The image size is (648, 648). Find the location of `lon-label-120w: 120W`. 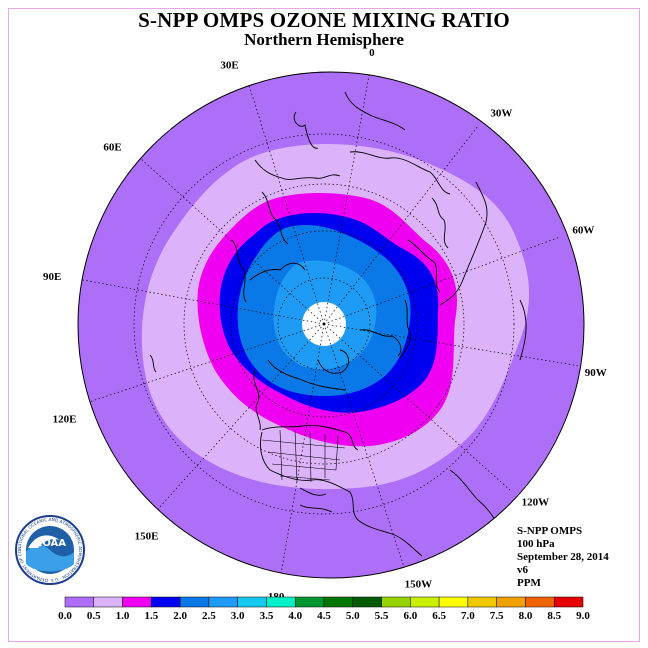

lon-label-120w: 120W is located at coordinates (536, 502).